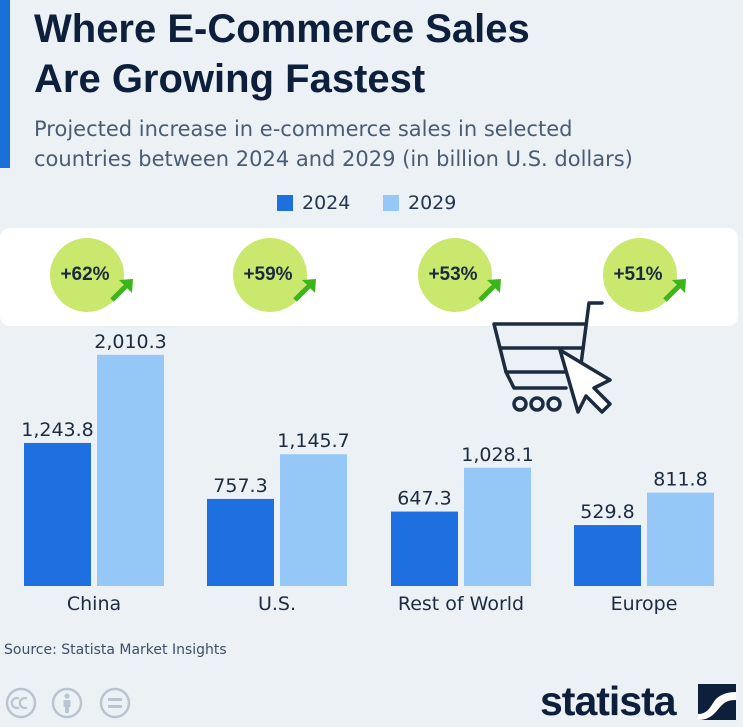  Describe the element at coordinates (21, 703) in the screenshot. I see `cc-icon` at that location.